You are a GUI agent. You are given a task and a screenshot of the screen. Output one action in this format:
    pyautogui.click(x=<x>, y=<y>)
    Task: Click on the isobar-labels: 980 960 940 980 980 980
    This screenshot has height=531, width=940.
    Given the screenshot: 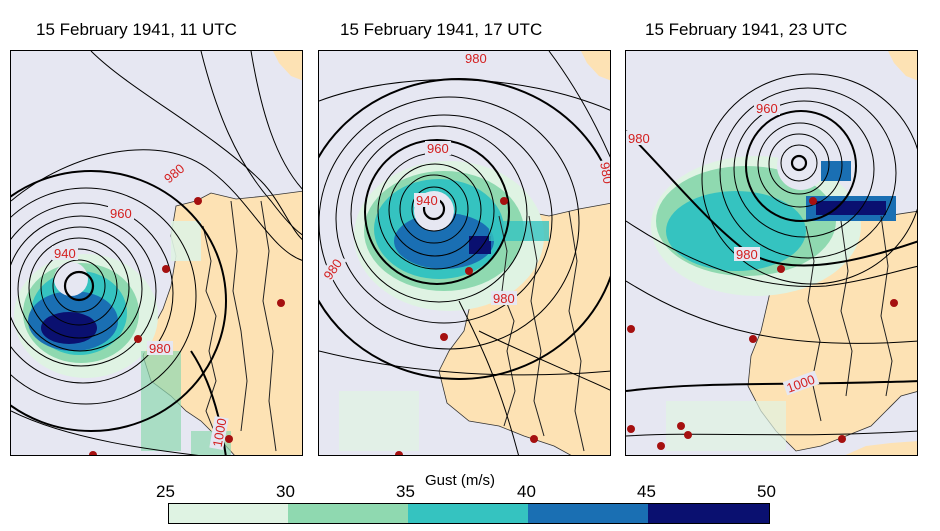 What is the action you would take?
    pyautogui.click(x=465, y=178)
    